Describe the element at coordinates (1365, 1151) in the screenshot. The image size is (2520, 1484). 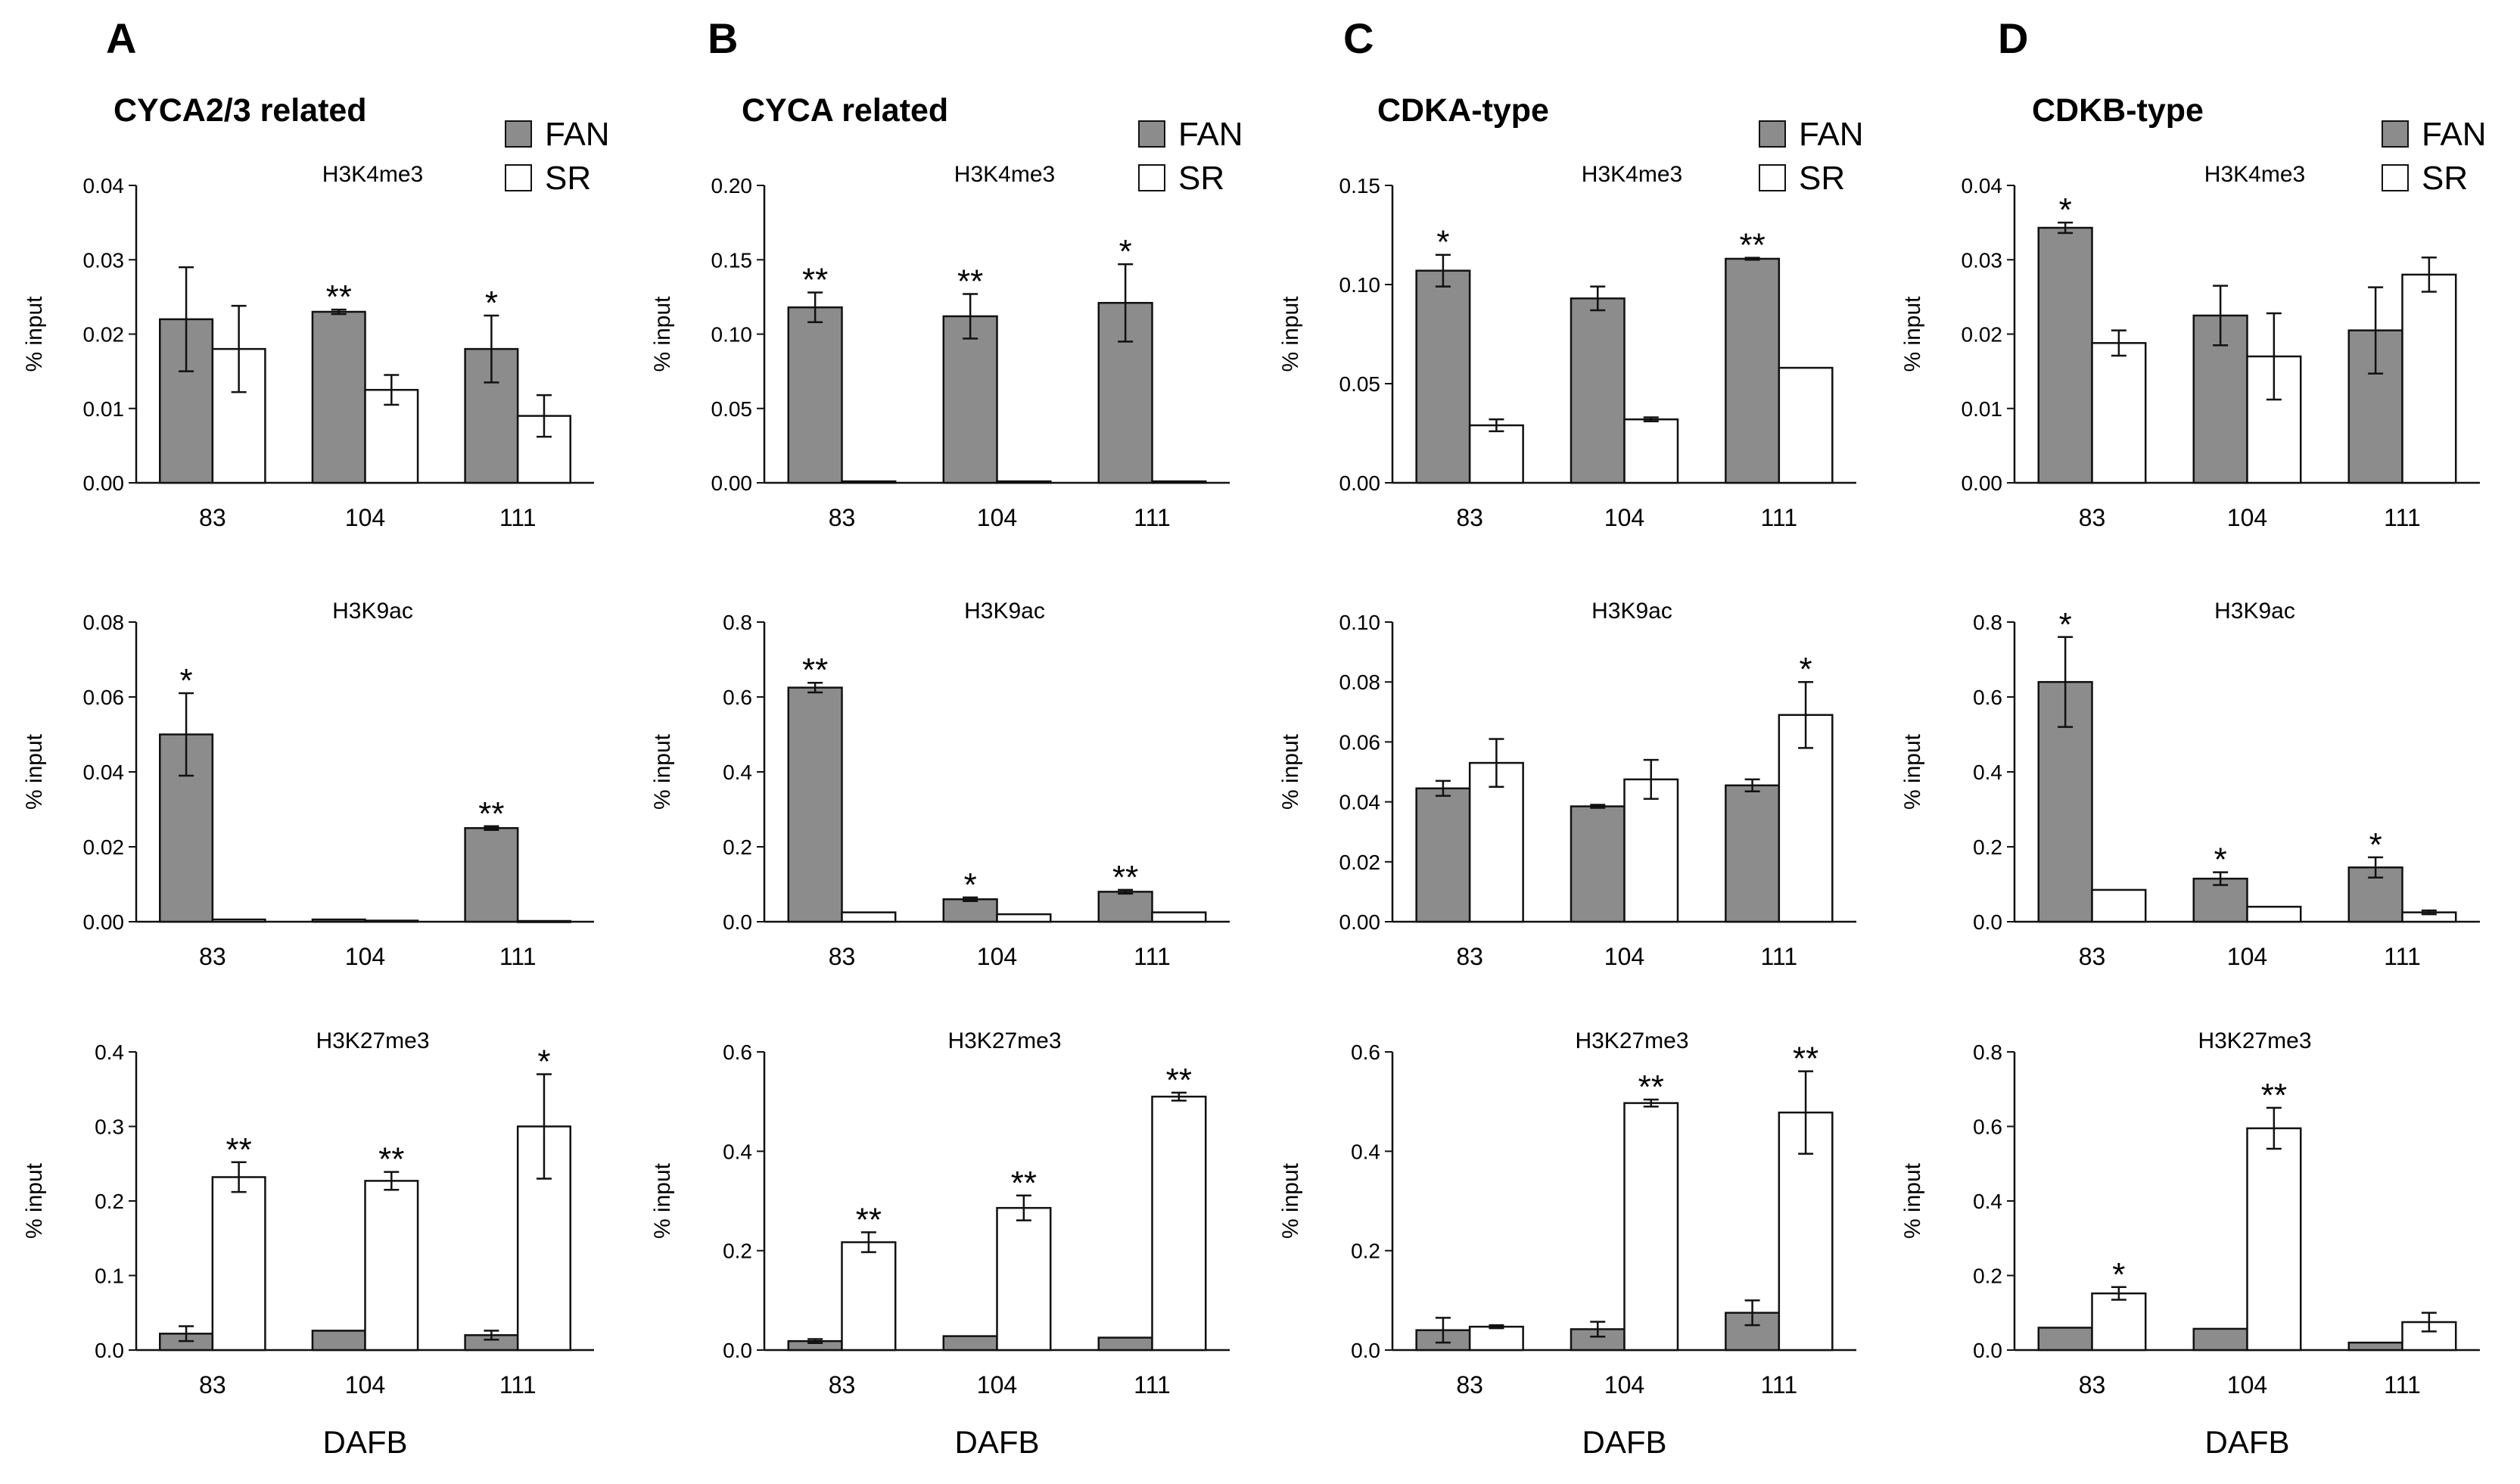
I see `y-tick-label: 0.4` at that location.